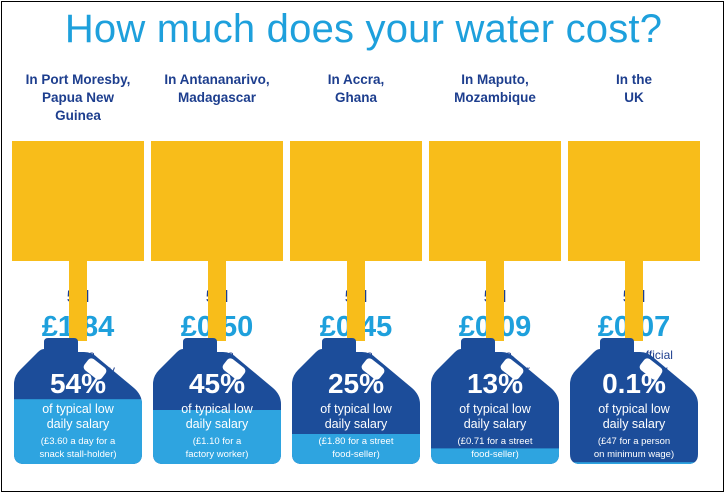 The width and height of the screenshot is (727, 495). I want to click on salary-note: (£0.71 for a street food-seller), so click(495, 448).